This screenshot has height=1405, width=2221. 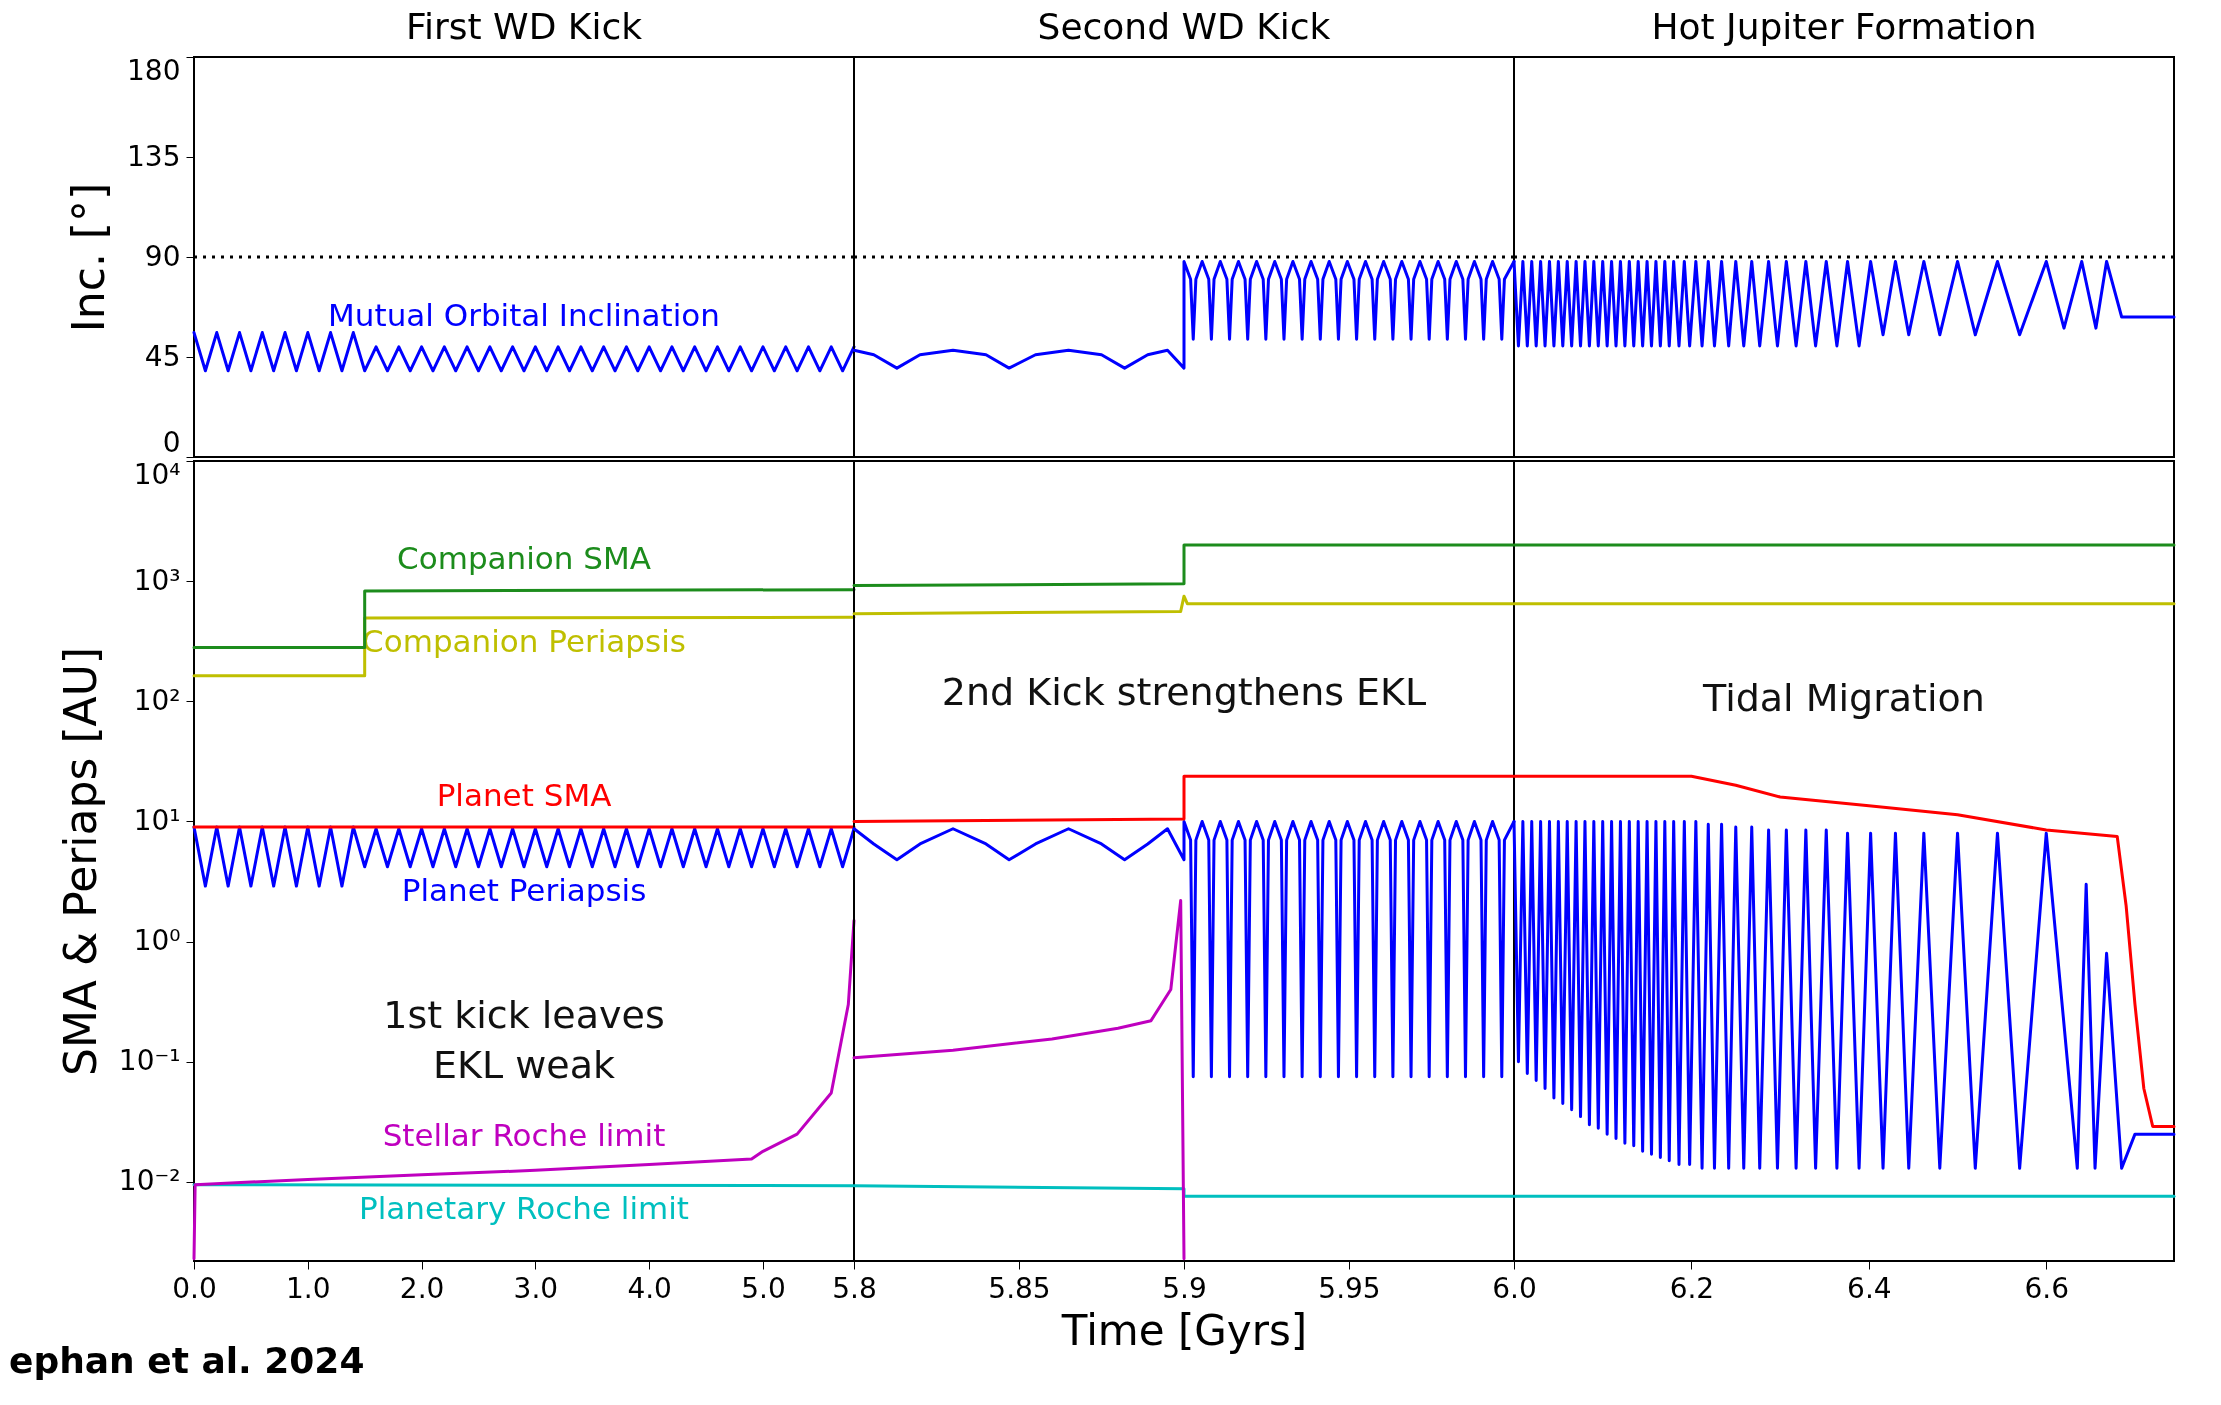 What do you see at coordinates (154, 156) in the screenshot?
I see `y-tick-label: 135` at bounding box center [154, 156].